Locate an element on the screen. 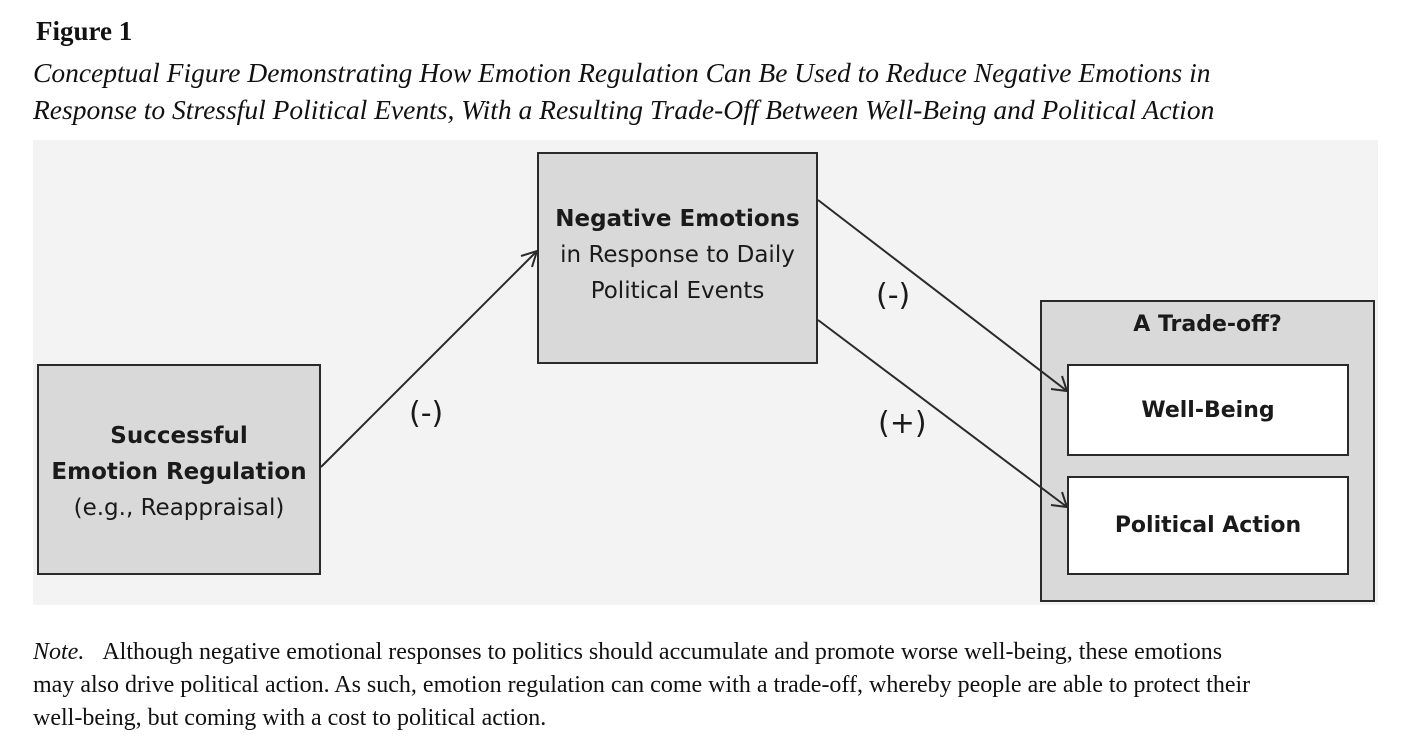 The width and height of the screenshot is (1406, 746). tradeoff-title: A Trade-off? is located at coordinates (1207, 324).